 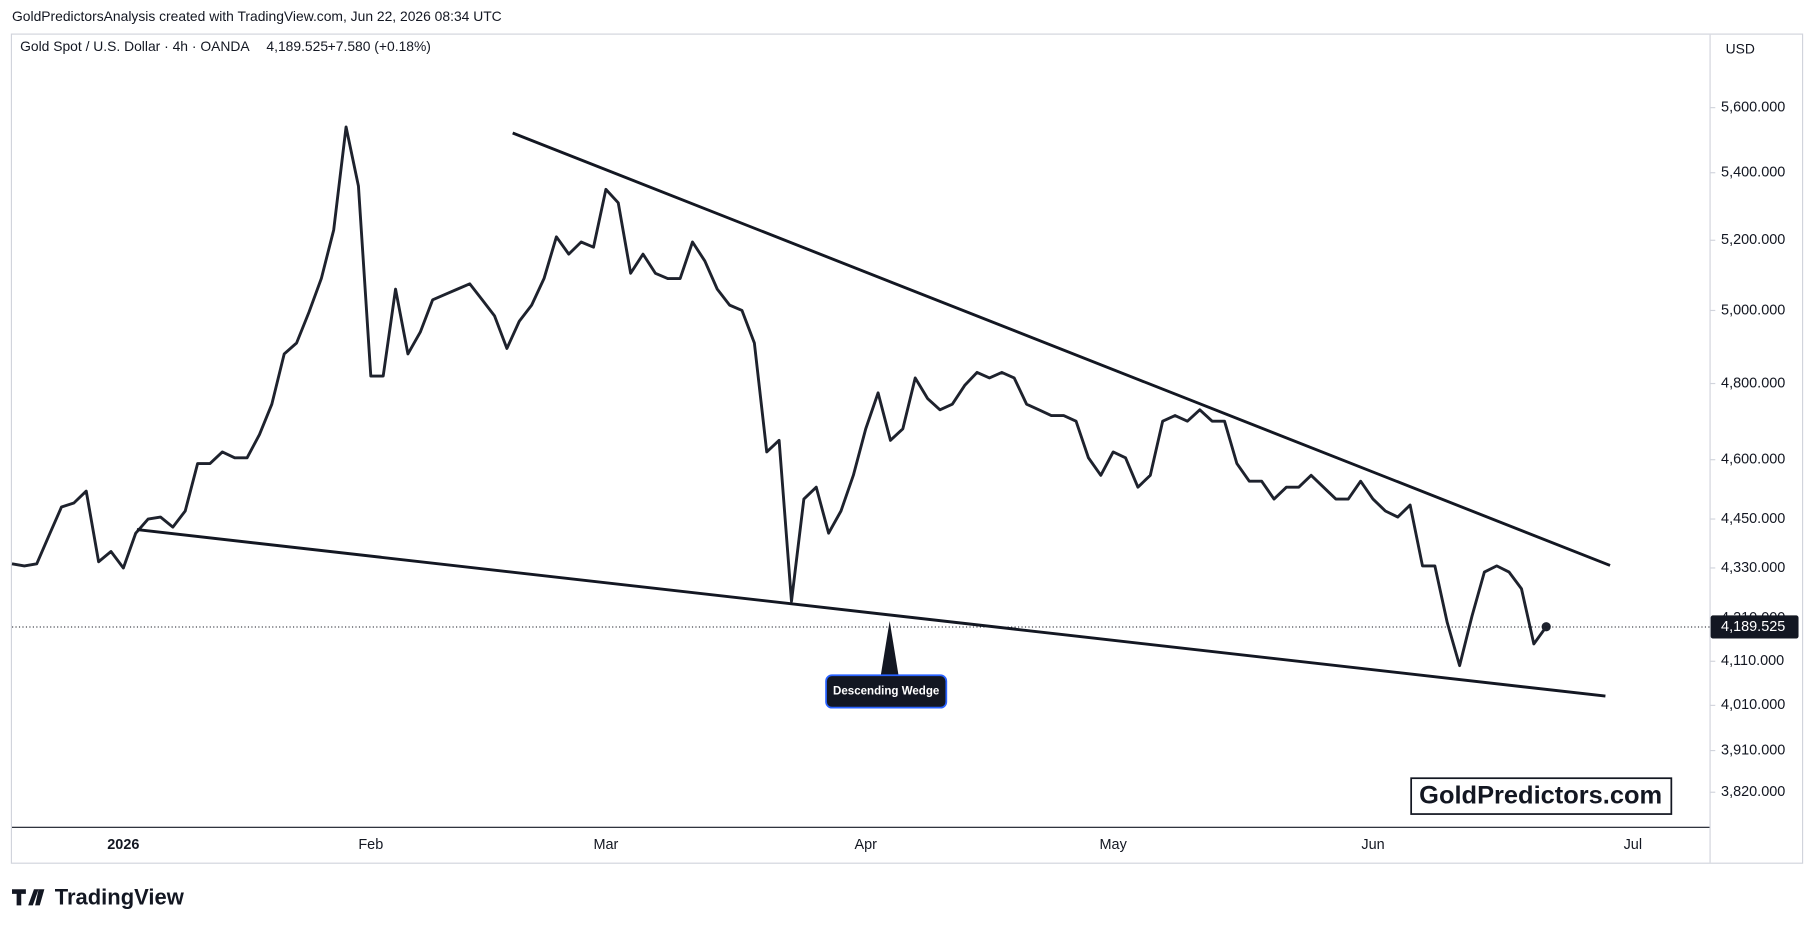 What do you see at coordinates (123, 845) in the screenshot?
I see `x-tick-label: 2026` at bounding box center [123, 845].